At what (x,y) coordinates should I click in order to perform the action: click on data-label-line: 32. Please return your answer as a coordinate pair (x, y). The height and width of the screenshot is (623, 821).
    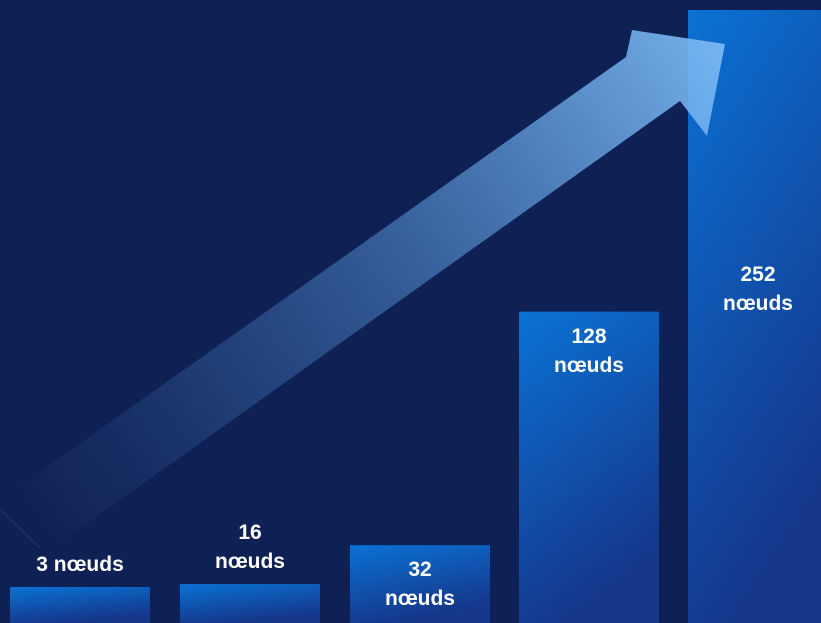
    Looking at the image, I should click on (420, 570).